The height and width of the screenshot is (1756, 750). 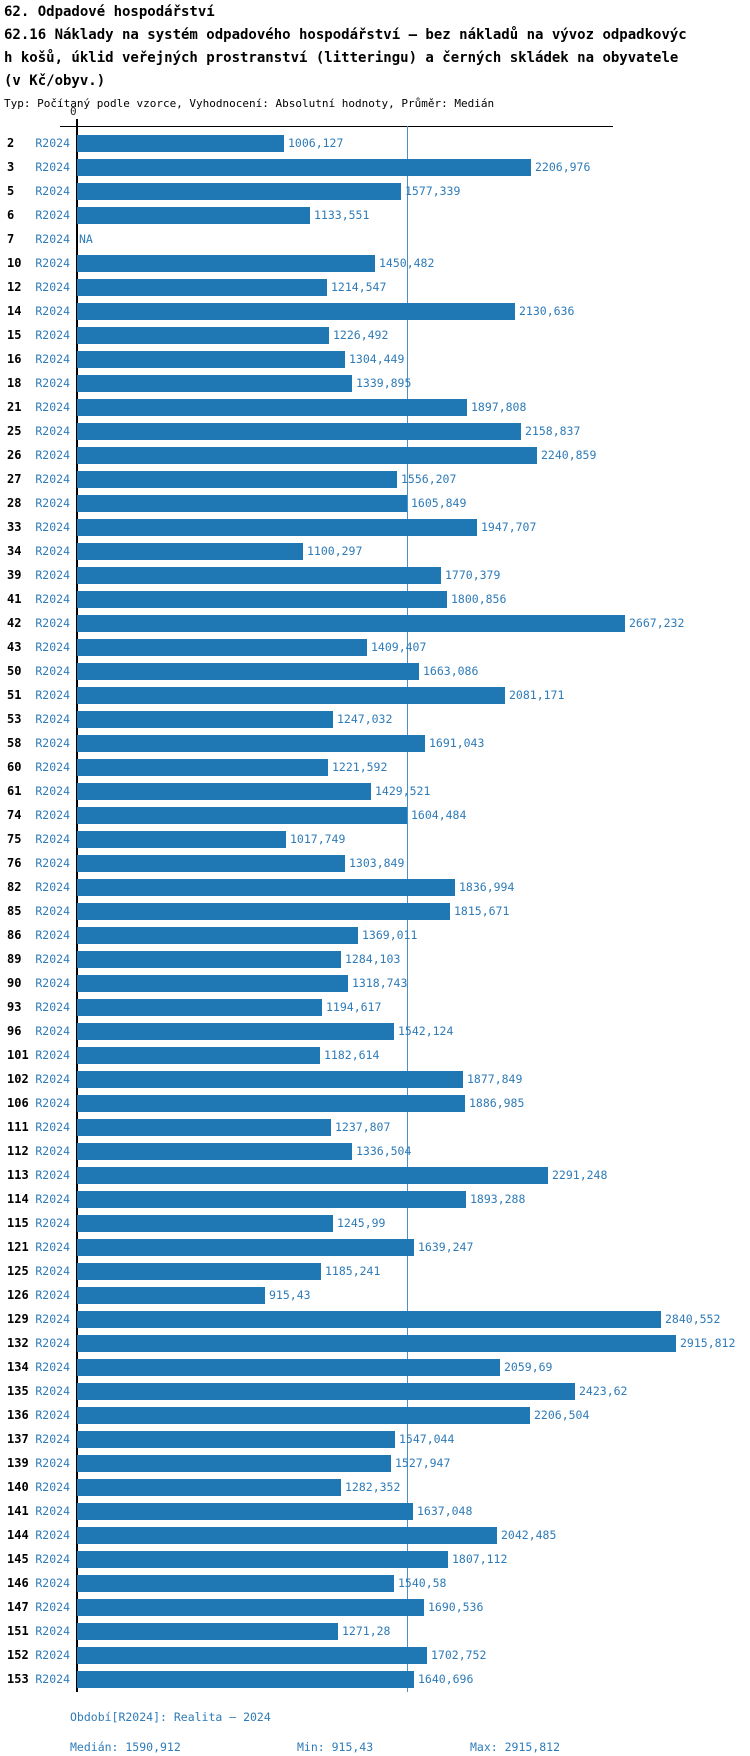 What do you see at coordinates (109, 12) in the screenshot?
I see `page-title: 62. Odpadové hospodářství` at bounding box center [109, 12].